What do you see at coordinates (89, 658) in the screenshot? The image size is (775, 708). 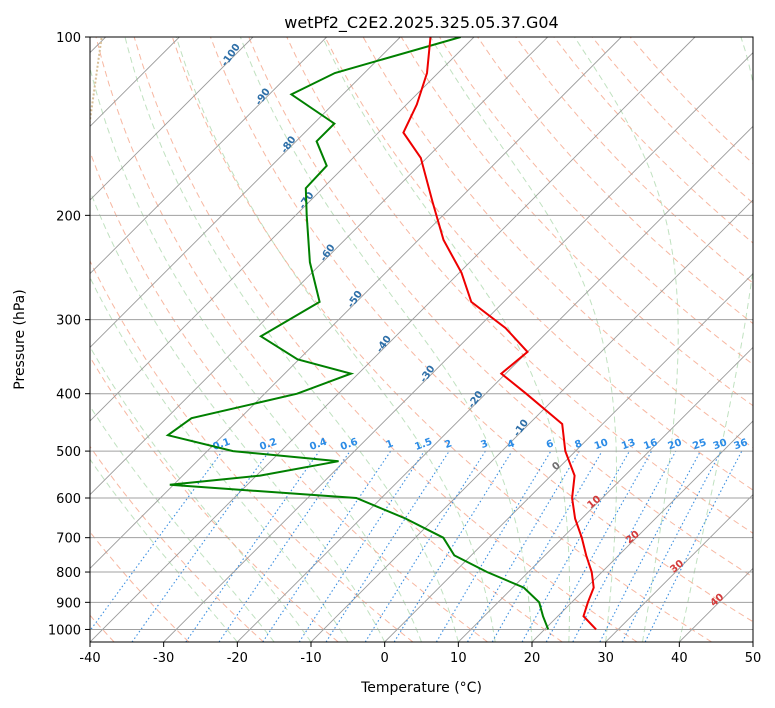 I see `x-tick-label: -40` at bounding box center [89, 658].